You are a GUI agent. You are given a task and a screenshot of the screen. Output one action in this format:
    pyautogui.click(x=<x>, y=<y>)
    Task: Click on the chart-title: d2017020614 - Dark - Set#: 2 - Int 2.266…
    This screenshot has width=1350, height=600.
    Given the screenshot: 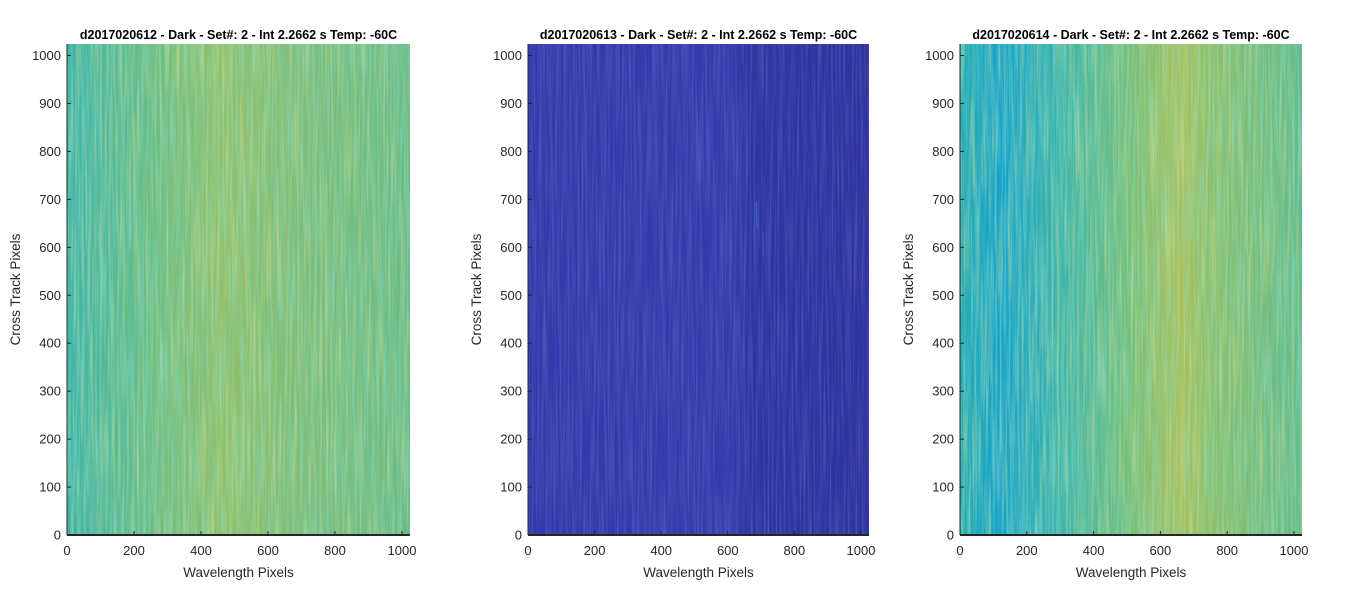 What is the action you would take?
    pyautogui.click(x=1130, y=35)
    